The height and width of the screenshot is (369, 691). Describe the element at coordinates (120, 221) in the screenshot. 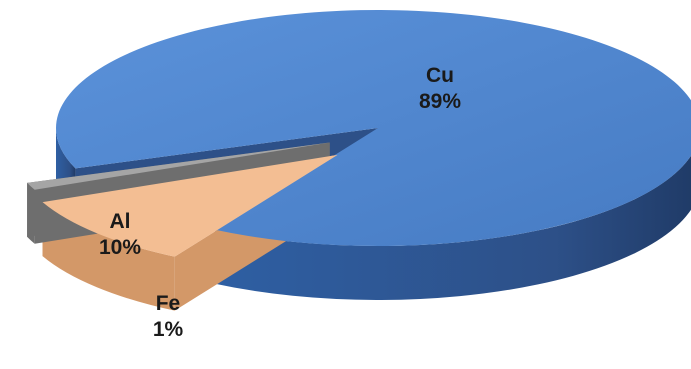

I see `pie-label-al: Al` at that location.